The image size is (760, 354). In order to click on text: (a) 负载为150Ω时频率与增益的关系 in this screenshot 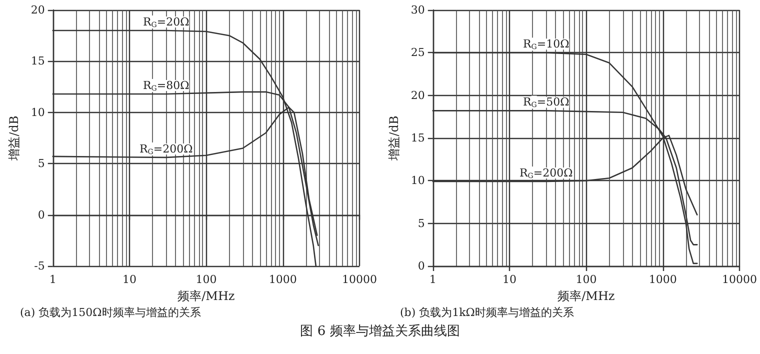, I will do `click(110, 312)`.